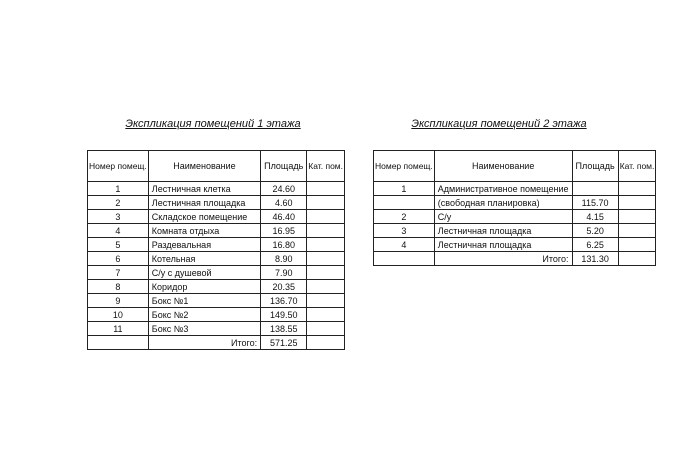 The width and height of the screenshot is (700, 474). I want to click on total-area: 571.25, so click(284, 342).